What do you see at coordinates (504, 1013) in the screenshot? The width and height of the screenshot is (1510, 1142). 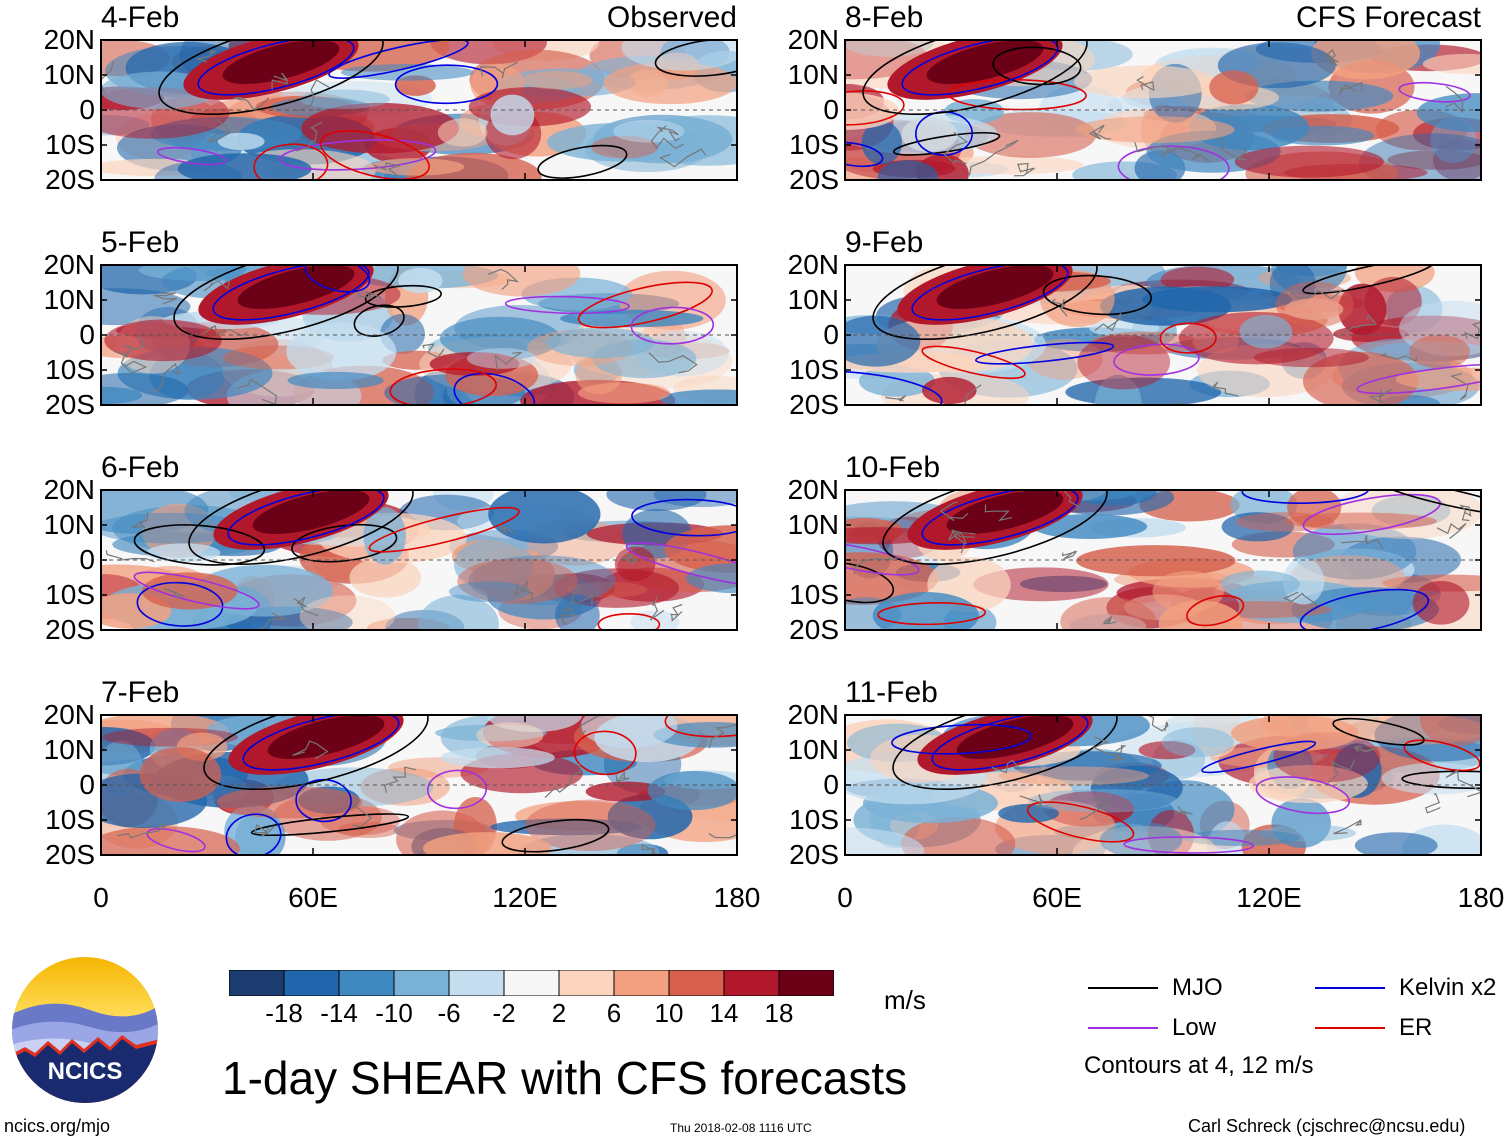 I see `colorbar-tick-label: -2` at bounding box center [504, 1013].